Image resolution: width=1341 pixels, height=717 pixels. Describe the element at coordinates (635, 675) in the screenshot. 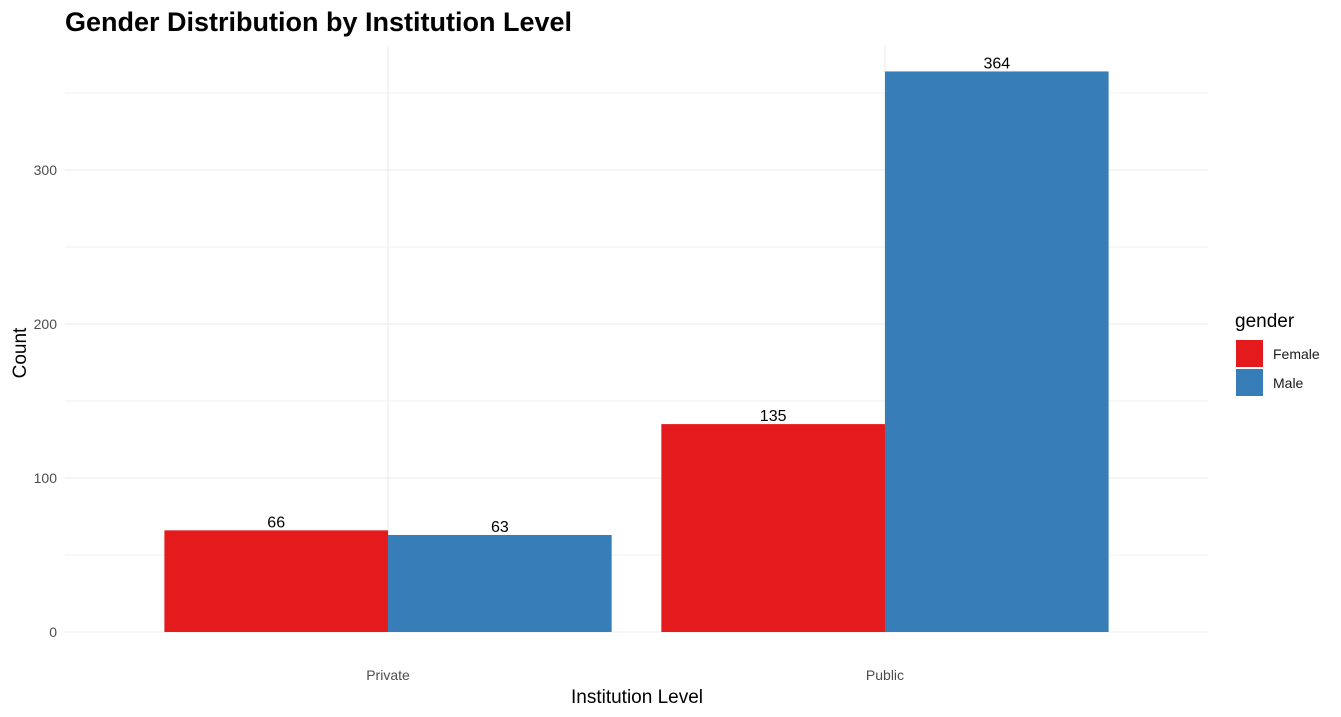

I see `x-axis-ticks: Private Public` at that location.